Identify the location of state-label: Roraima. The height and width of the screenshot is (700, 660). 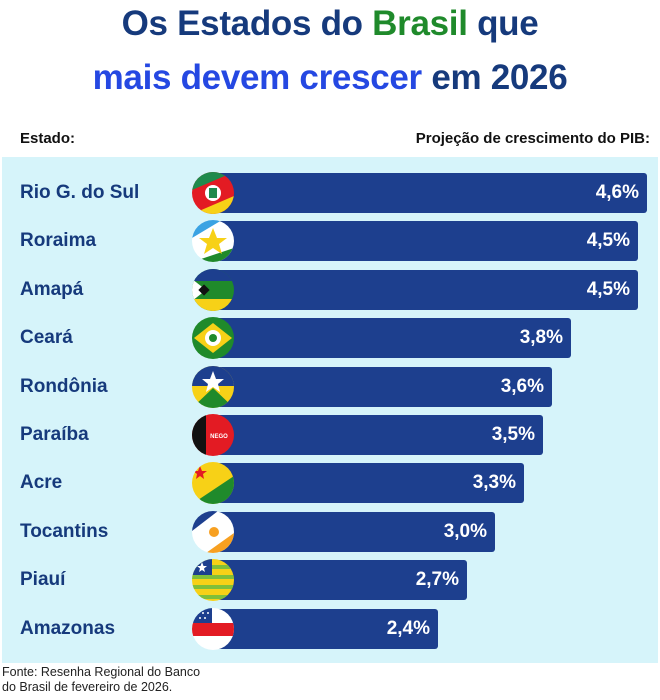
(58, 241).